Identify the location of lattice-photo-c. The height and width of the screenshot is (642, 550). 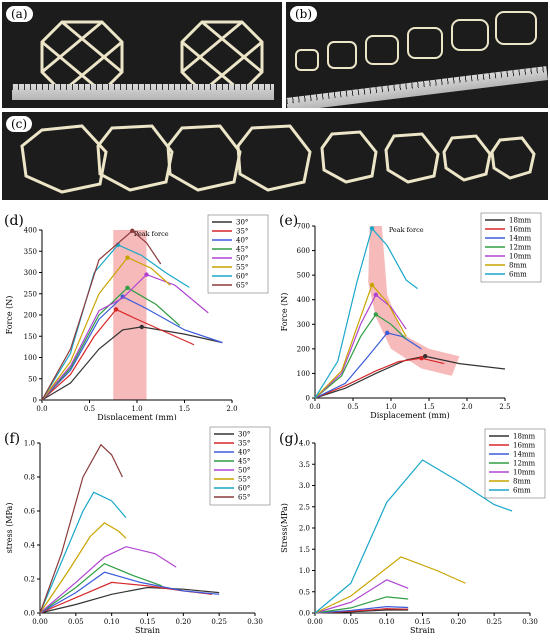
(278, 159).